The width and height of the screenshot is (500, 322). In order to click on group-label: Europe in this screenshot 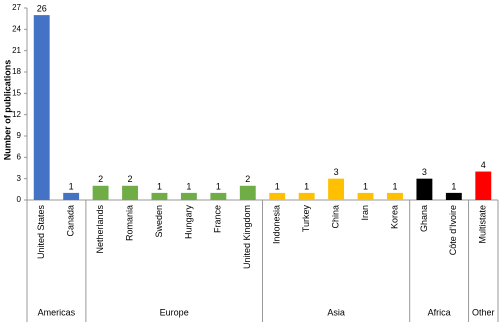, I will do `click(174, 312)`.